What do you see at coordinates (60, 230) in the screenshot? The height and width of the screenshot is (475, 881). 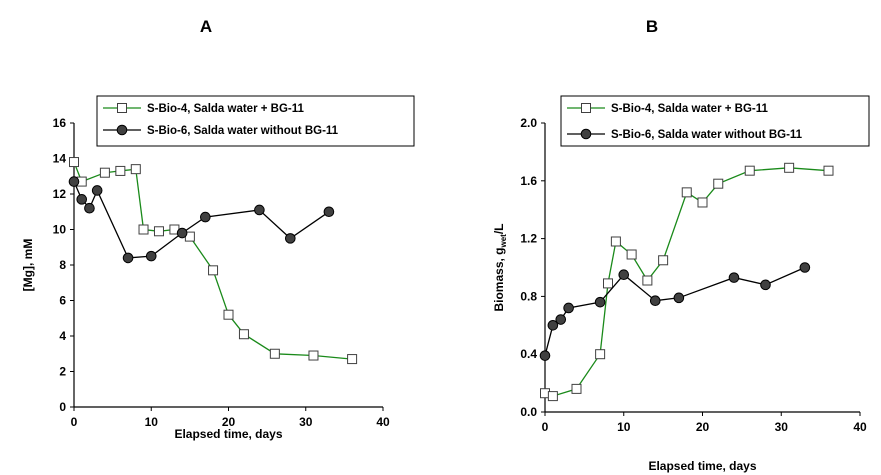 I see `y-tick-label: 10` at bounding box center [60, 230].